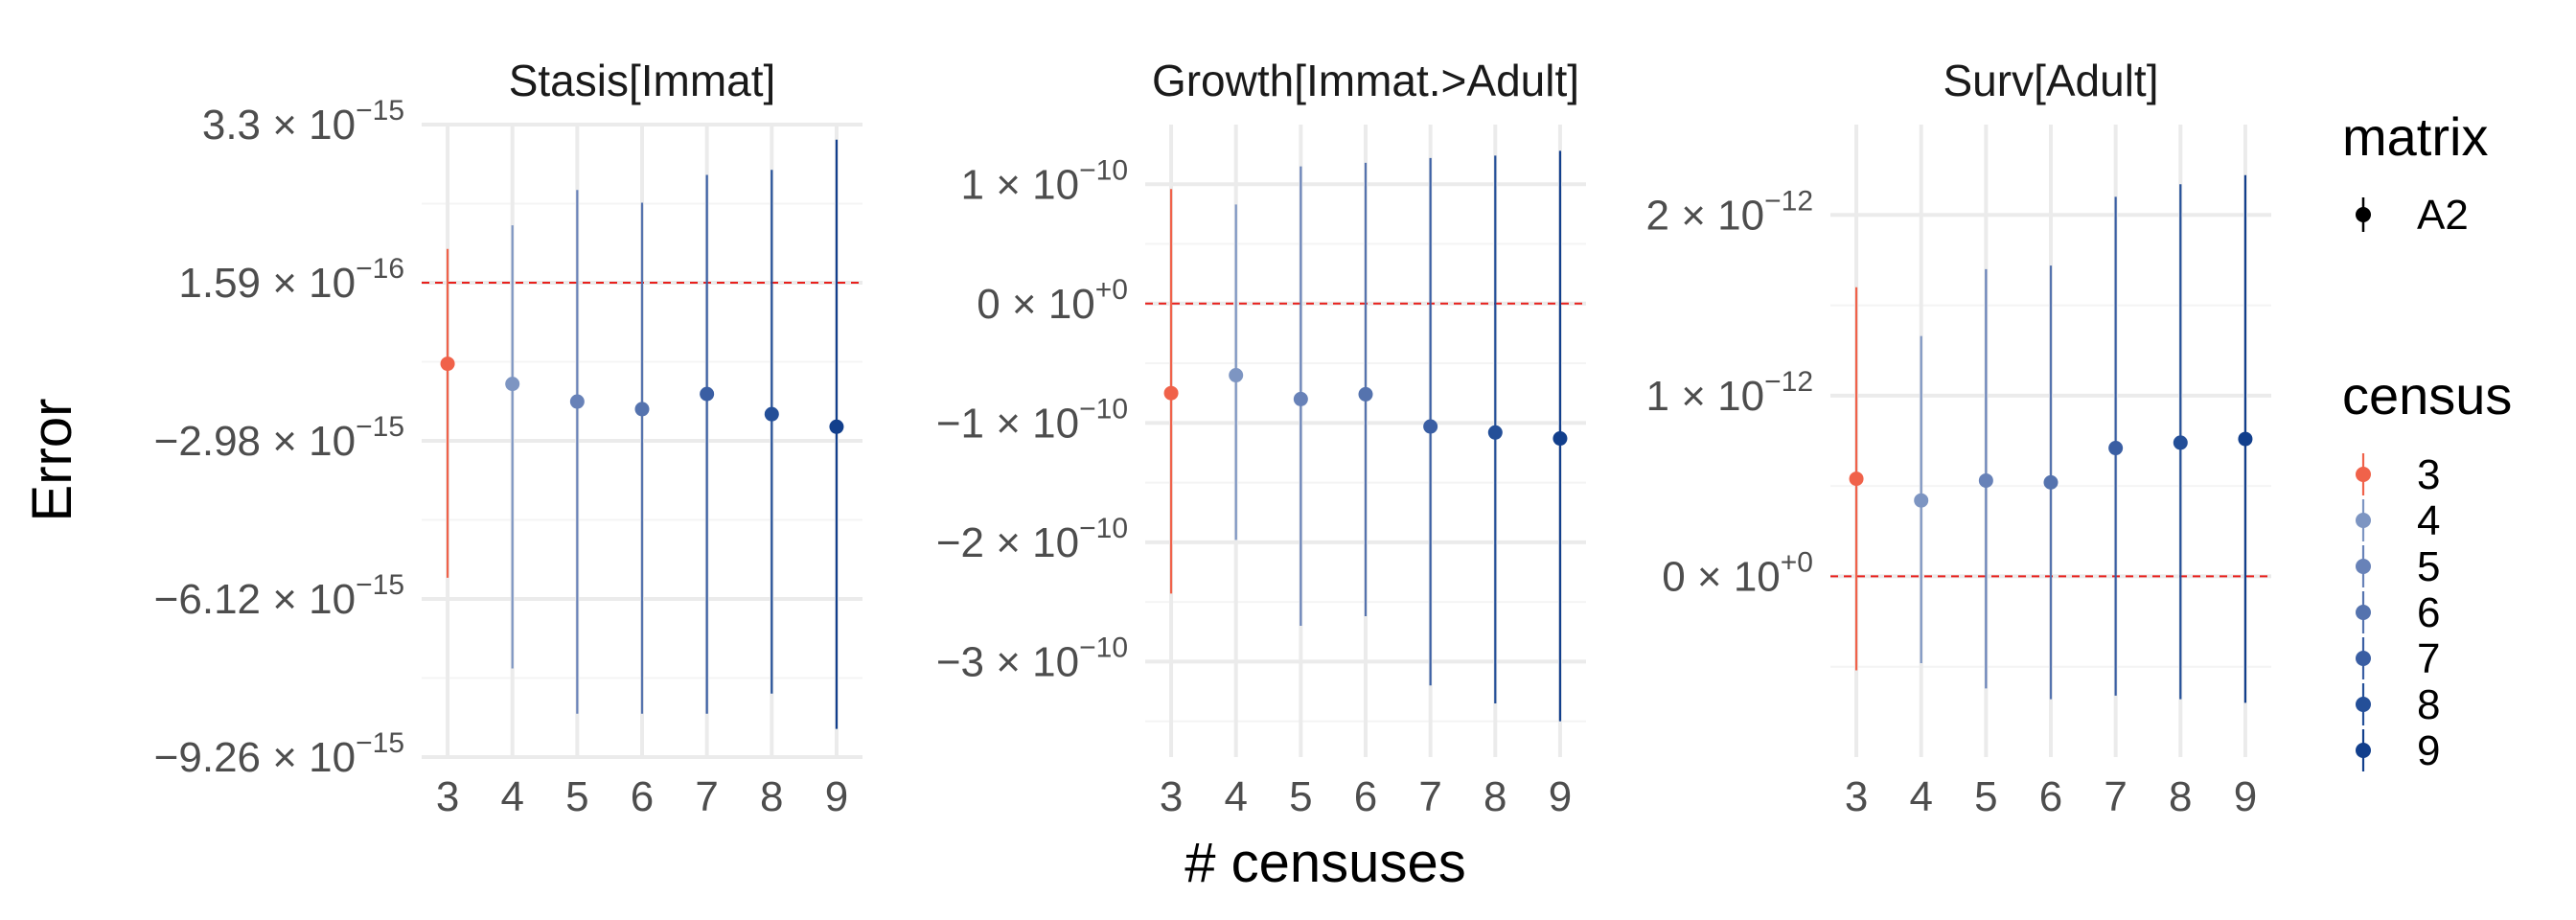 The image size is (2576, 920). What do you see at coordinates (1729, 212) in the screenshot?
I see `y-tick-label: 2 × 10⁻¹²` at bounding box center [1729, 212].